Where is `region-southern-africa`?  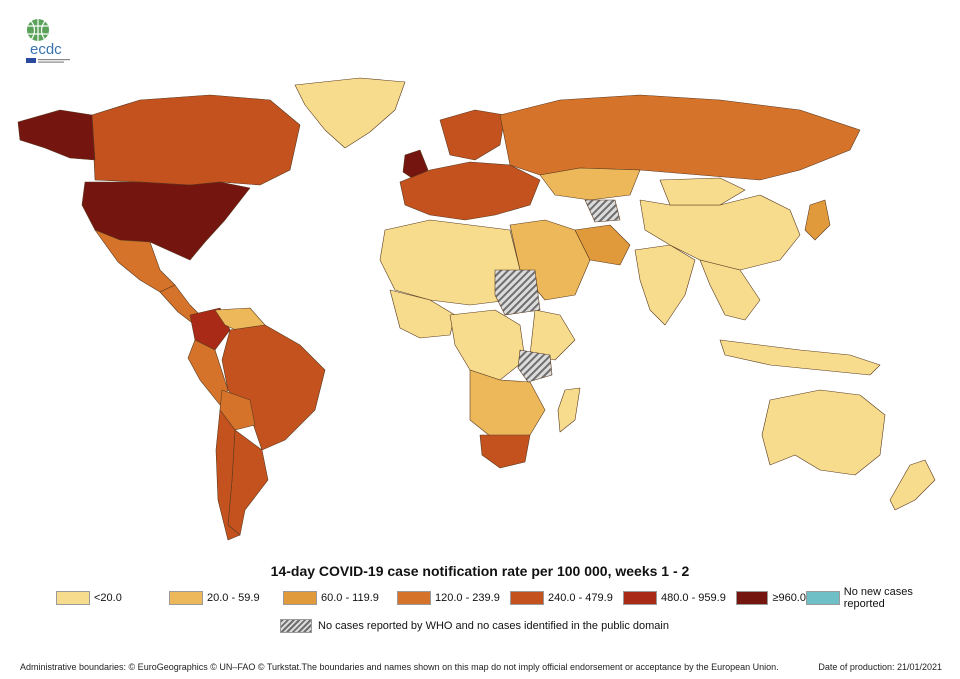
region-southern-africa is located at coordinates (507, 405).